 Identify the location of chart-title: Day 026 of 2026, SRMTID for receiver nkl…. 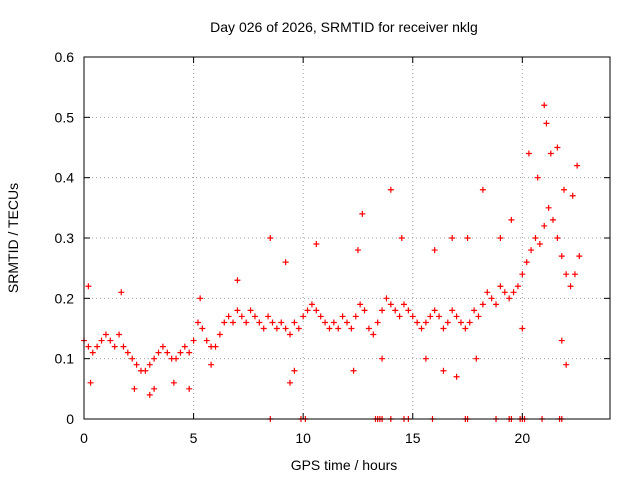
(344, 27).